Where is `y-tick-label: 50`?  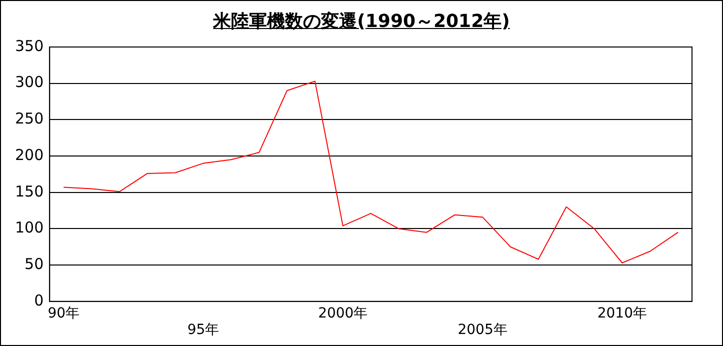 y-tick-label: 50 is located at coordinates (34, 263).